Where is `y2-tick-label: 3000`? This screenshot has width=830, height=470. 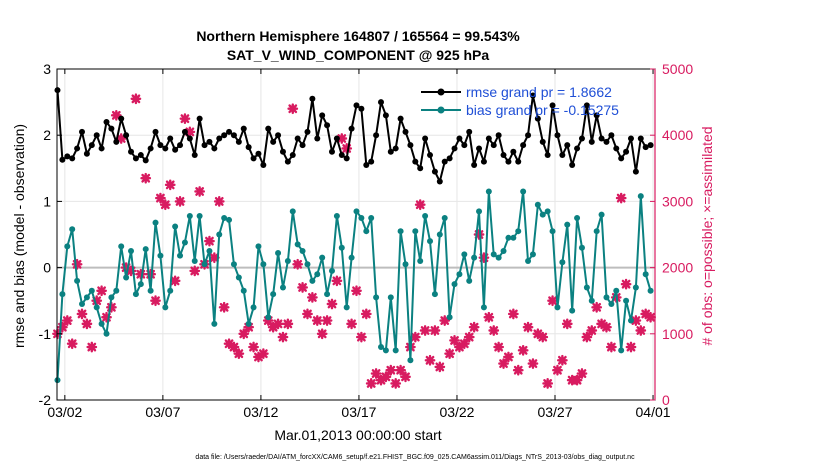
y2-tick-label: 3000 is located at coordinates (677, 201).